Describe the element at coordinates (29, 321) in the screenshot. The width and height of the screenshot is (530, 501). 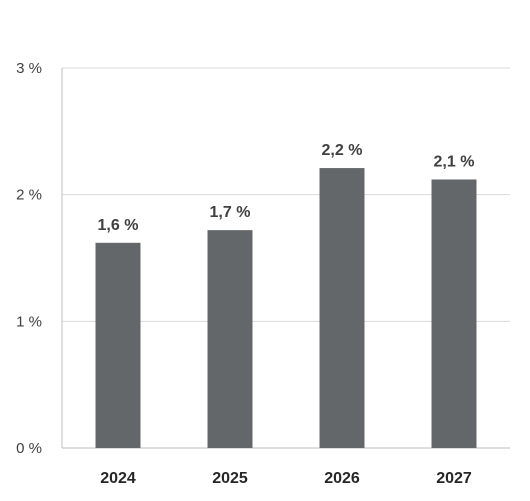
I see `y-tick-label: 1 %` at that location.